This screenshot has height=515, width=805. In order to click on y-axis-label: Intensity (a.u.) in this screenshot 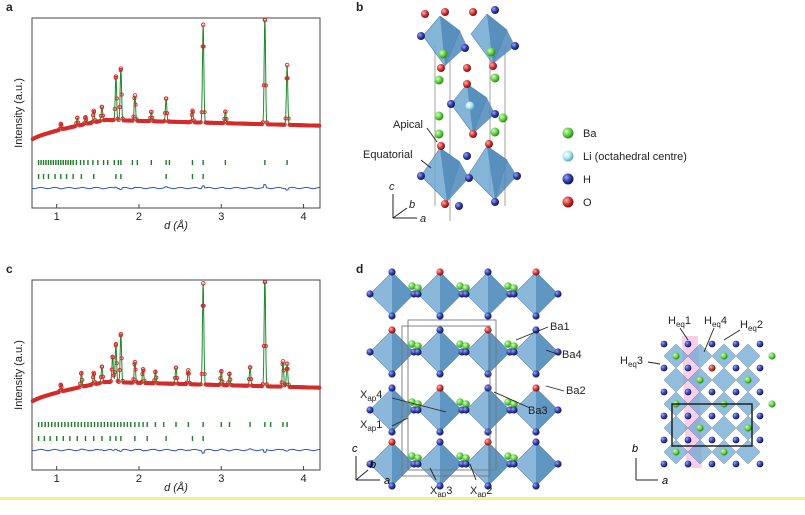, I will do `click(19, 375)`.